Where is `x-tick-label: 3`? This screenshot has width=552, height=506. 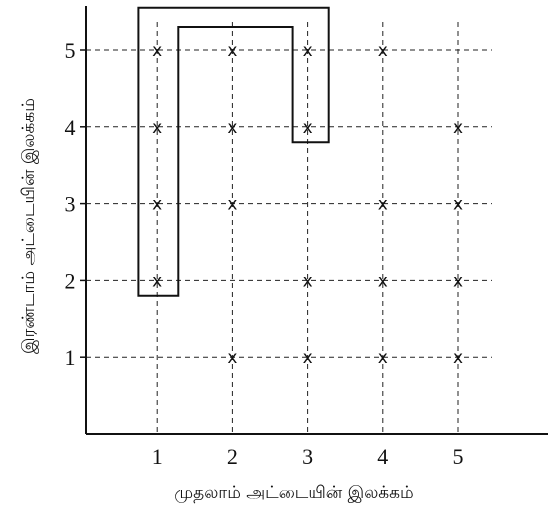
x-tick-label: 3 is located at coordinates (307, 456).